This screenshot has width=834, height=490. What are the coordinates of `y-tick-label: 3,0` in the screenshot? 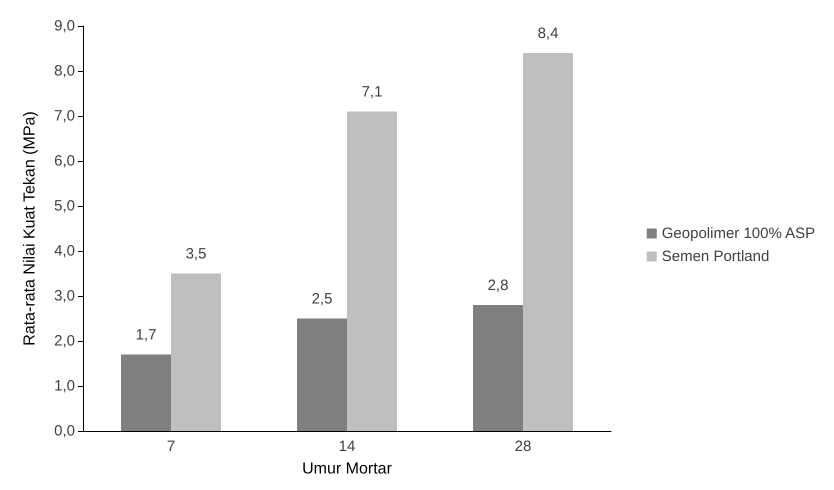 It's located at (64, 296).